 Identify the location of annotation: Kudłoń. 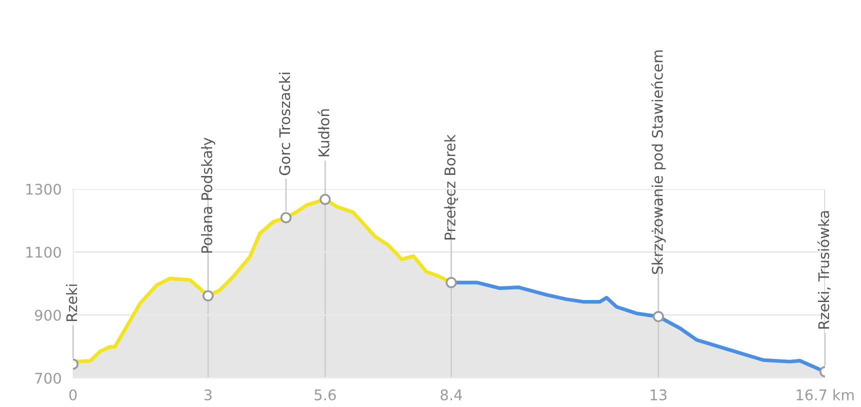
(324, 132).